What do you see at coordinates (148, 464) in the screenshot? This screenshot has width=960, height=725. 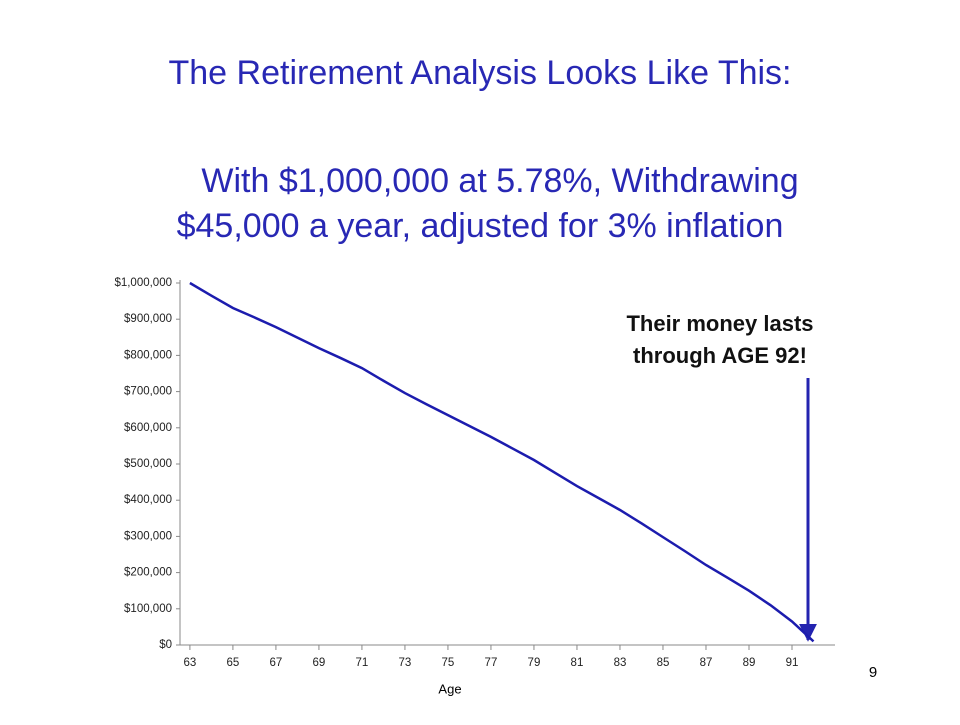 I see `y-tick-label: $500,000` at bounding box center [148, 464].